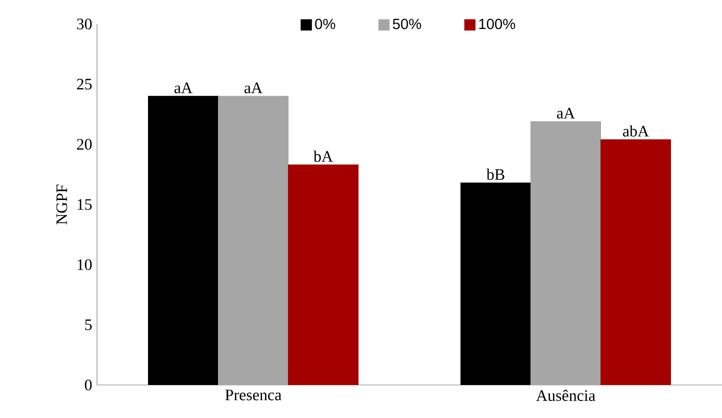  I want to click on data-label: bA, so click(323, 156).